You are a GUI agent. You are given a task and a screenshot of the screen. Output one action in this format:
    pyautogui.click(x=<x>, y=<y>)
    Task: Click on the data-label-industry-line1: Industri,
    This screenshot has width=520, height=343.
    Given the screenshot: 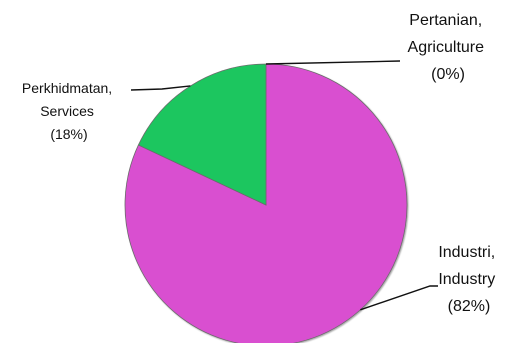 What is the action you would take?
    pyautogui.click(x=466, y=252)
    